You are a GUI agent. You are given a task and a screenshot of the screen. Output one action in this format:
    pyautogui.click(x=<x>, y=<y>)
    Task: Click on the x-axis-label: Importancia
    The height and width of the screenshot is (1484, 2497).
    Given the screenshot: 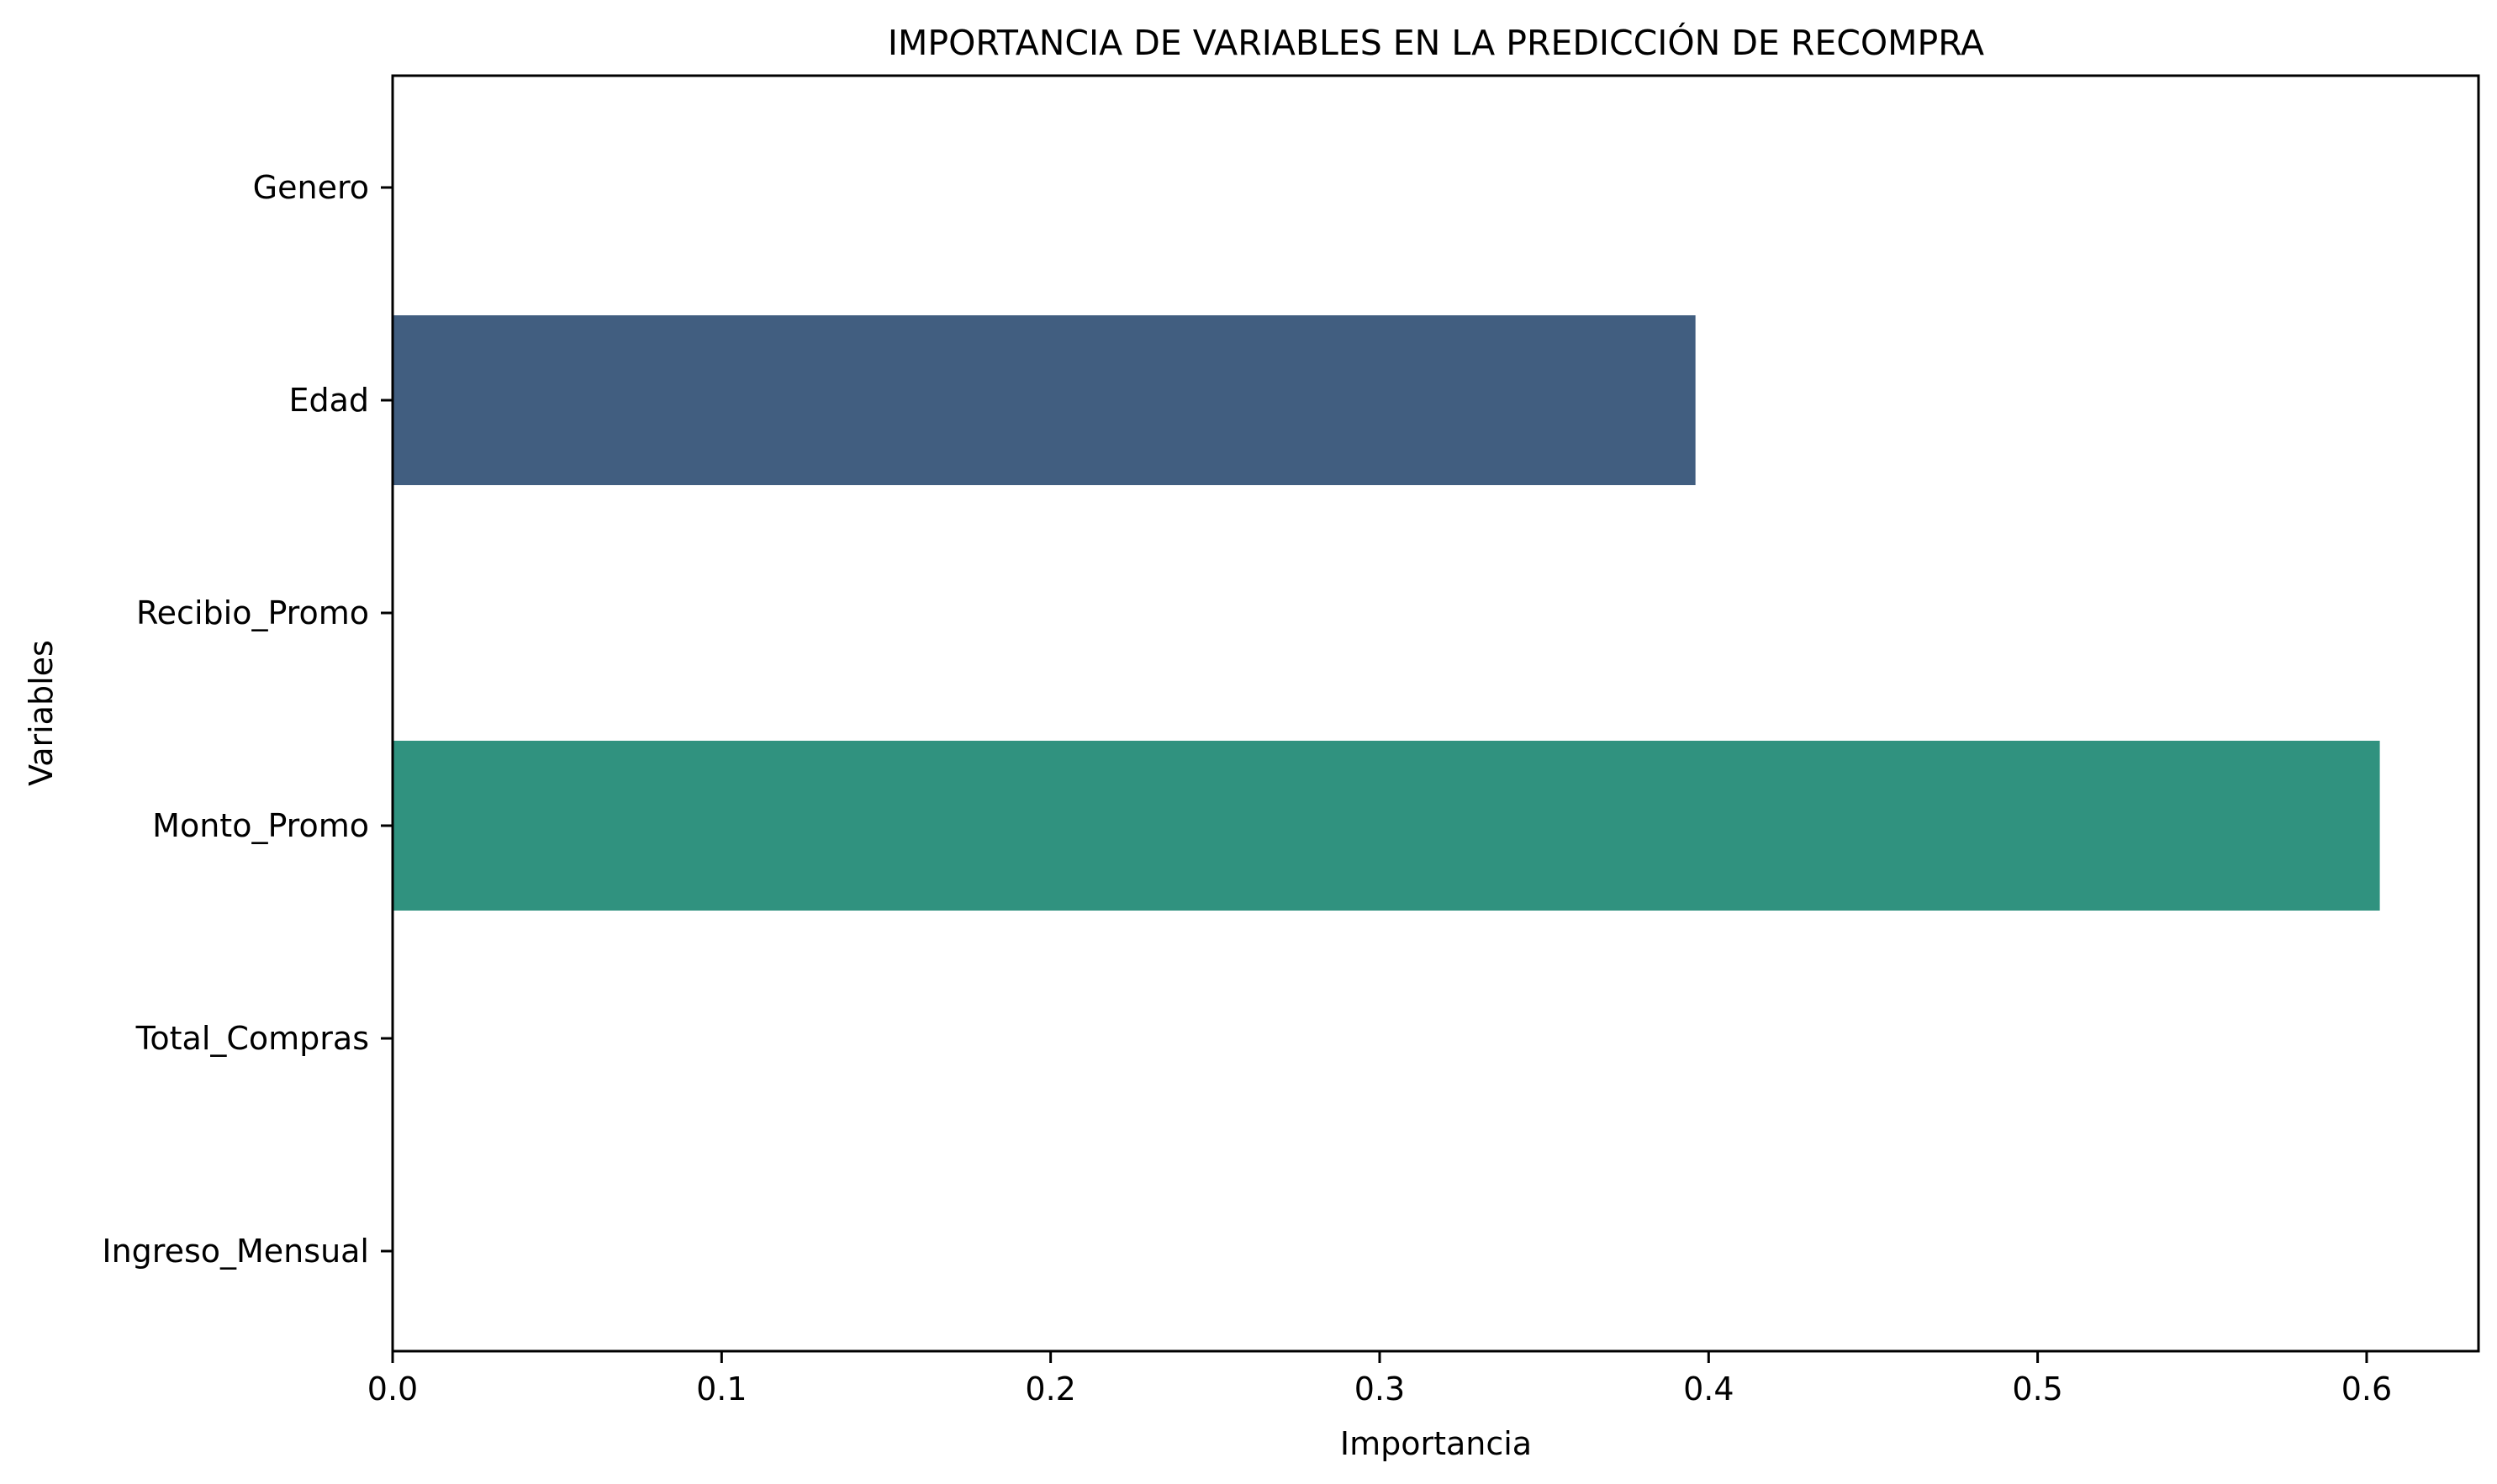 What is the action you would take?
    pyautogui.click(x=1436, y=1443)
    